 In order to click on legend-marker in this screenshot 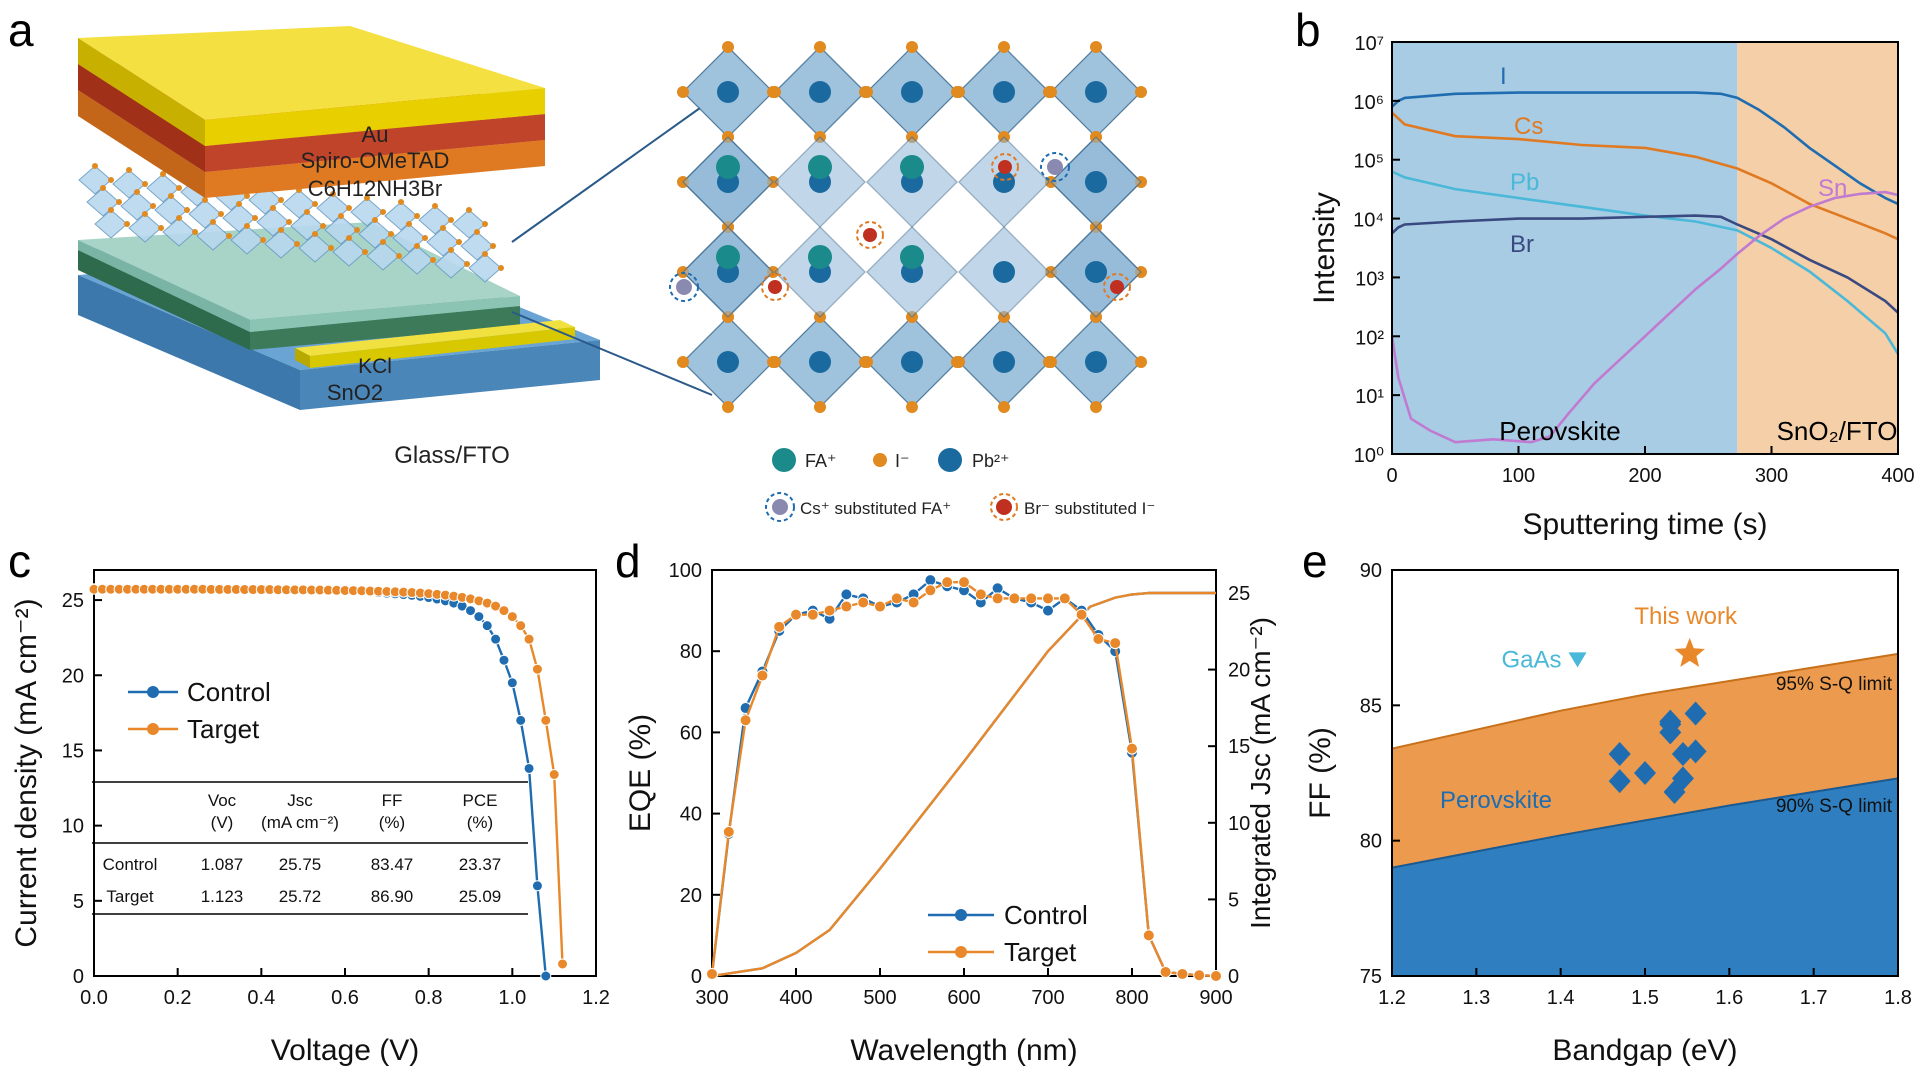, I will do `click(153, 729)`.